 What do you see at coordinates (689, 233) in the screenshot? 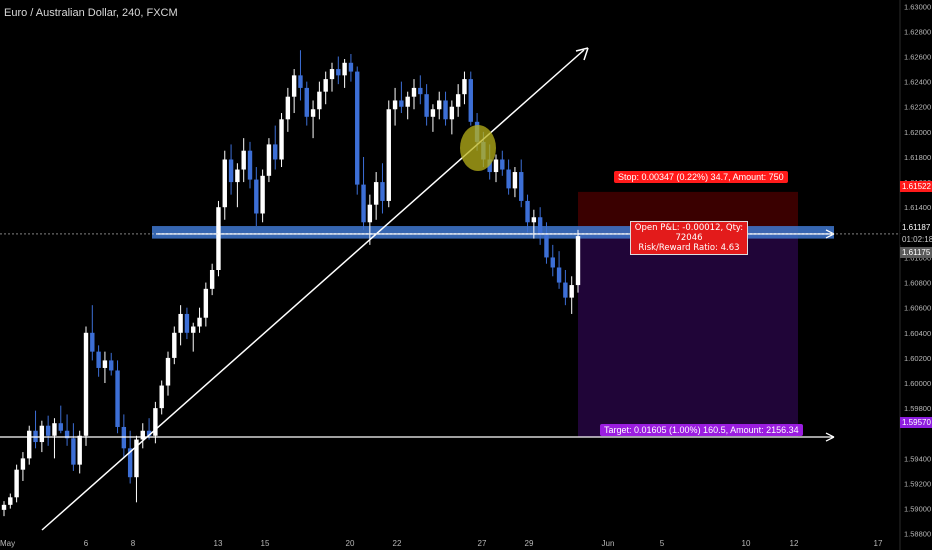
I see `open-pl-label: Open P&L: -0.00012, Qty: 72046` at bounding box center [689, 233].